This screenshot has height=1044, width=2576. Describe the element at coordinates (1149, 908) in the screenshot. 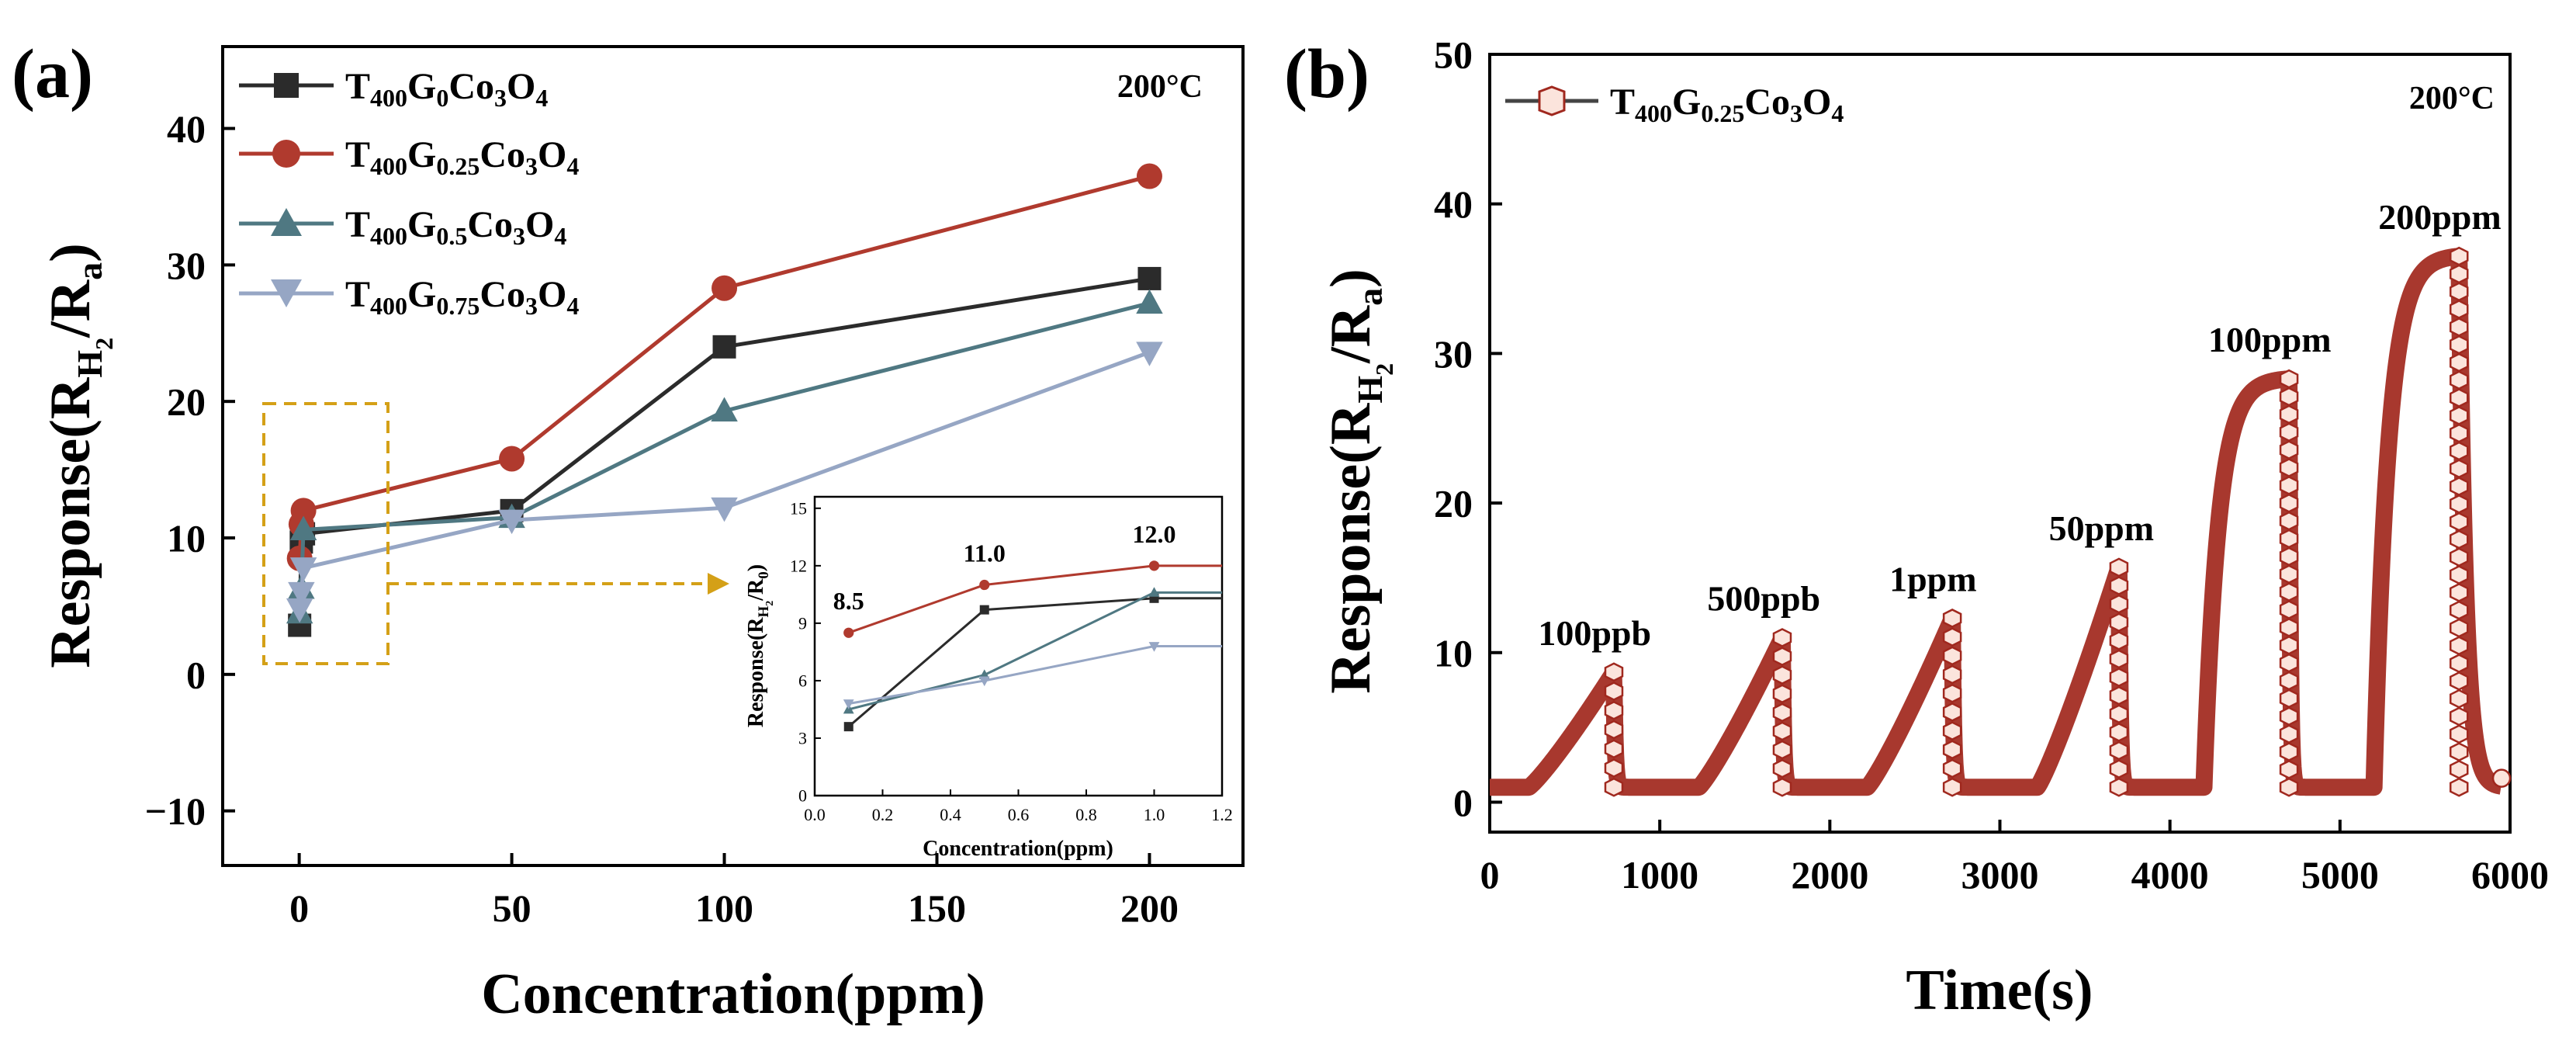

I see `x-tick-label: 200` at that location.